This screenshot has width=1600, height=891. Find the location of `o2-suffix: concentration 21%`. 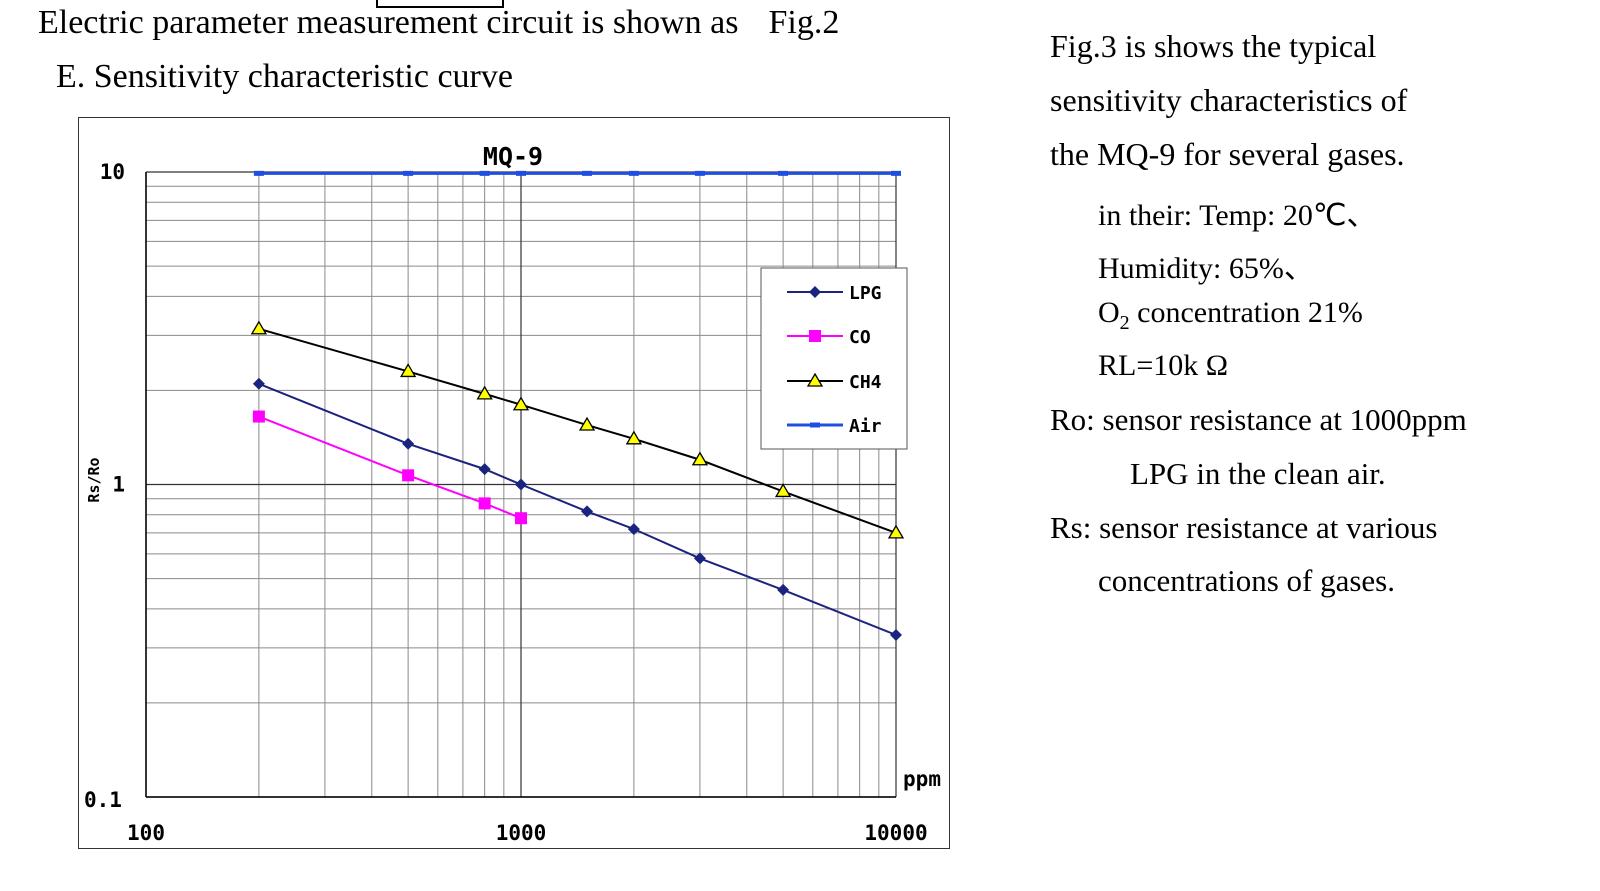

o2-suffix: concentration 21% is located at coordinates (1246, 312).